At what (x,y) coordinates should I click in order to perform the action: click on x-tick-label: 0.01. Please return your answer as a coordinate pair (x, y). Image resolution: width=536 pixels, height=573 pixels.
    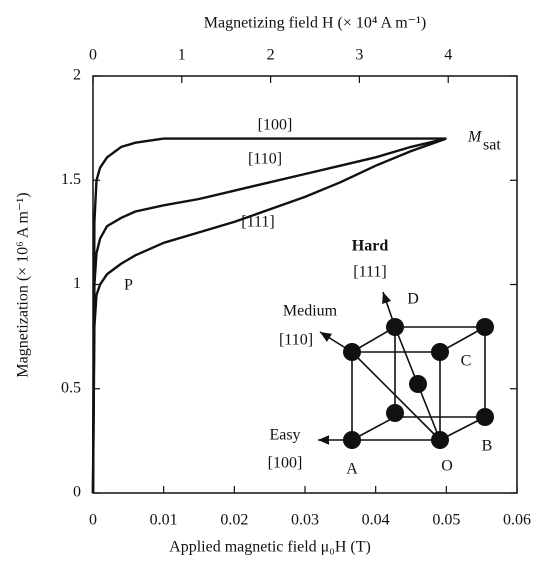
    Looking at the image, I should click on (164, 520).